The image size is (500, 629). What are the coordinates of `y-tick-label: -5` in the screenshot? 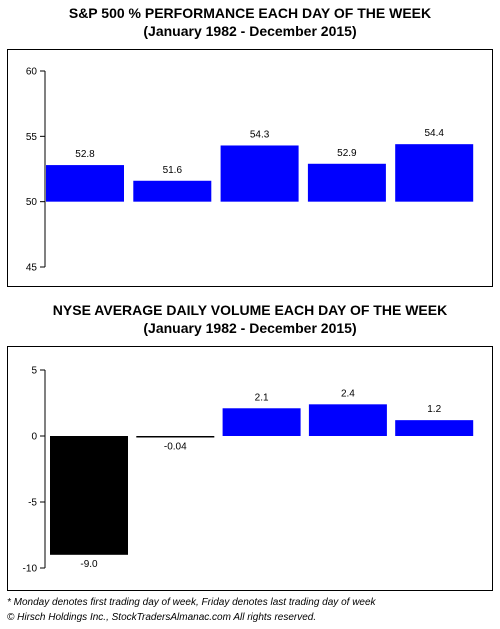 It's located at (32, 503).